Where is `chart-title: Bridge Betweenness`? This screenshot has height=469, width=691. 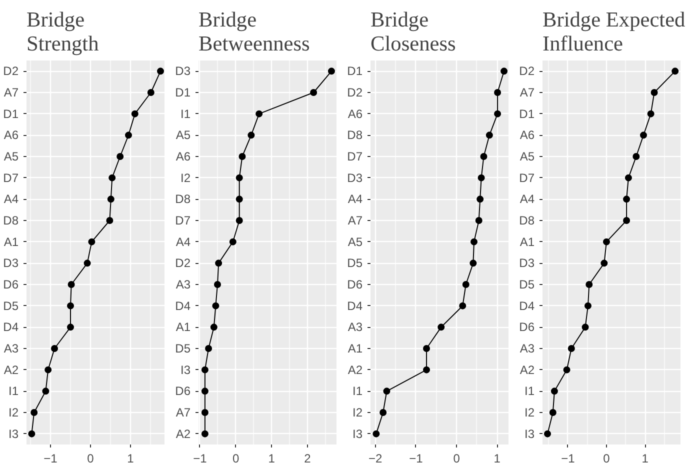
chart-title: Bridge Betweenness is located at coordinates (254, 32).